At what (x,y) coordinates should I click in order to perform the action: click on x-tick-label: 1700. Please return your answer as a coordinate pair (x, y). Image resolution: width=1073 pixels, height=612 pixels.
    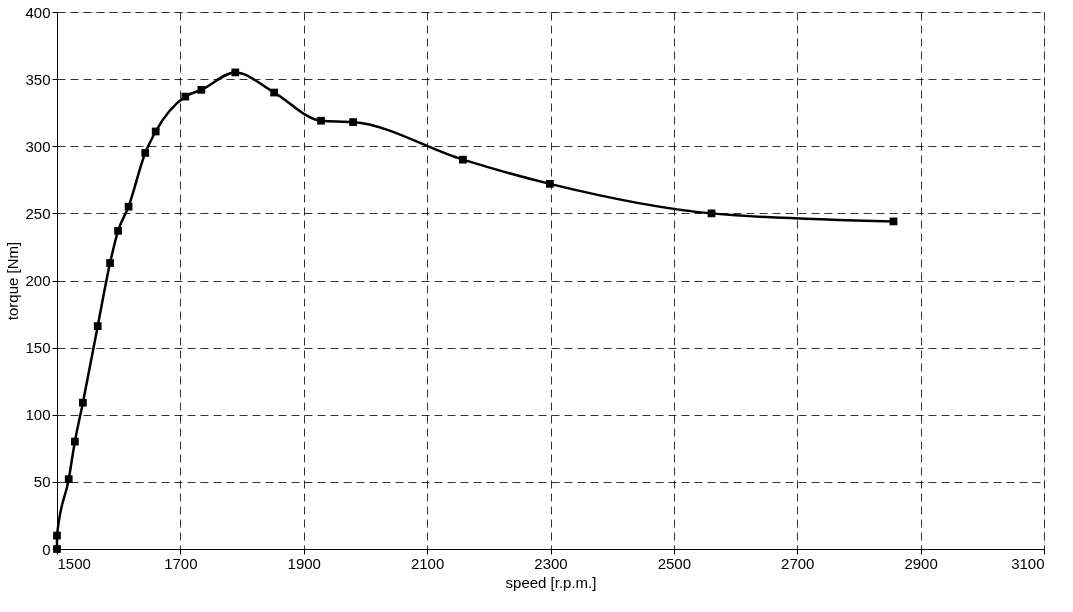
    Looking at the image, I should click on (181, 563).